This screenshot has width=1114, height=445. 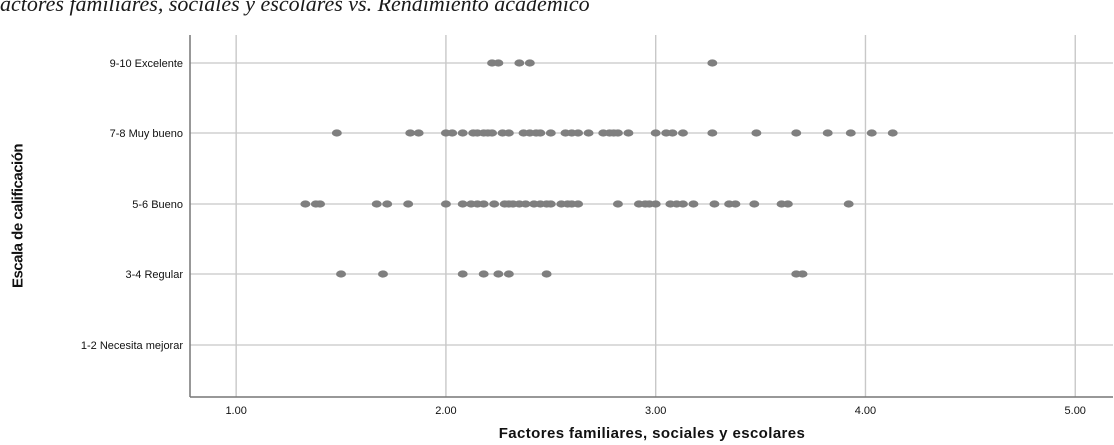 I want to click on y-tick-label: 7-8 Muy bueno, so click(x=146, y=134).